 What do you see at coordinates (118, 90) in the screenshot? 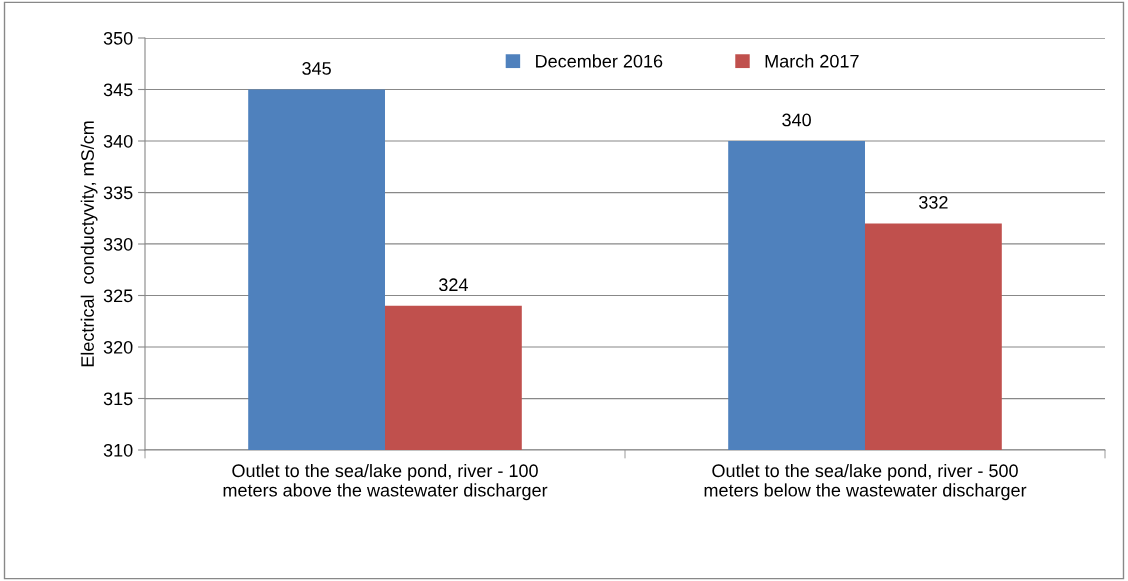
I see `y-tick-label: 345` at bounding box center [118, 90].